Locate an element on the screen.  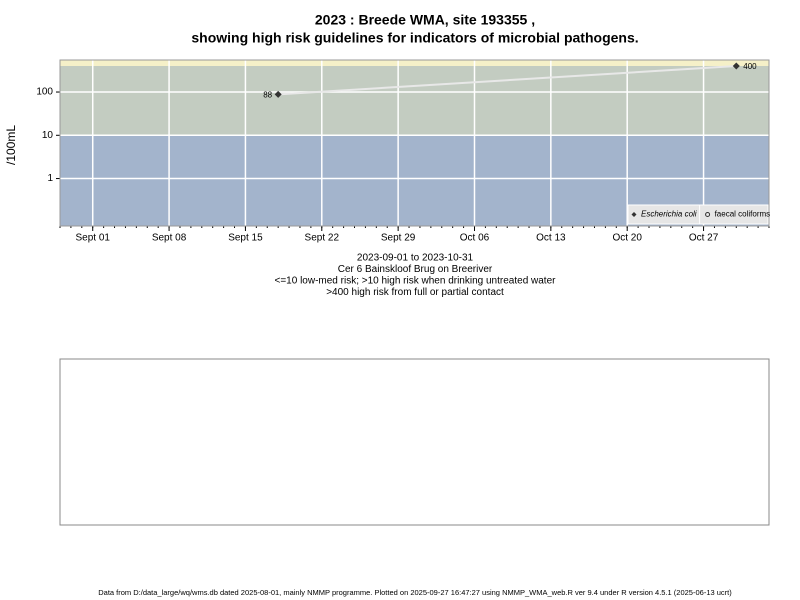
data-label: 88 is located at coordinates (267, 95).